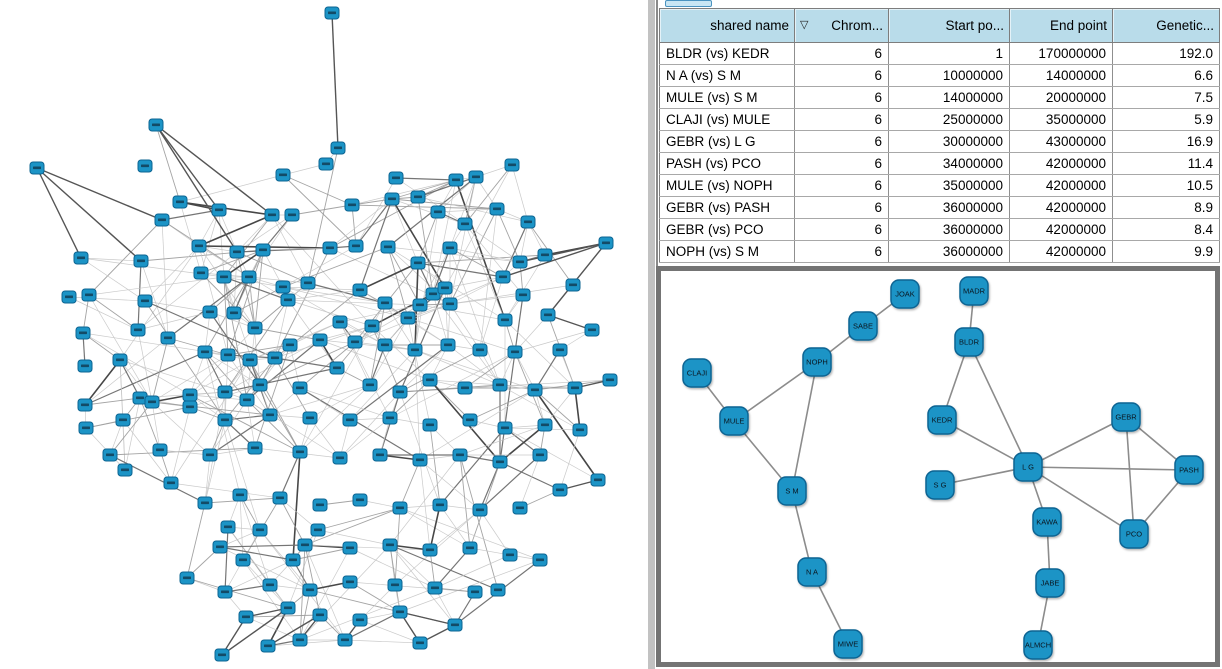  I want to click on cell-shared-name: GEBR (vs) PASH, so click(727, 207).